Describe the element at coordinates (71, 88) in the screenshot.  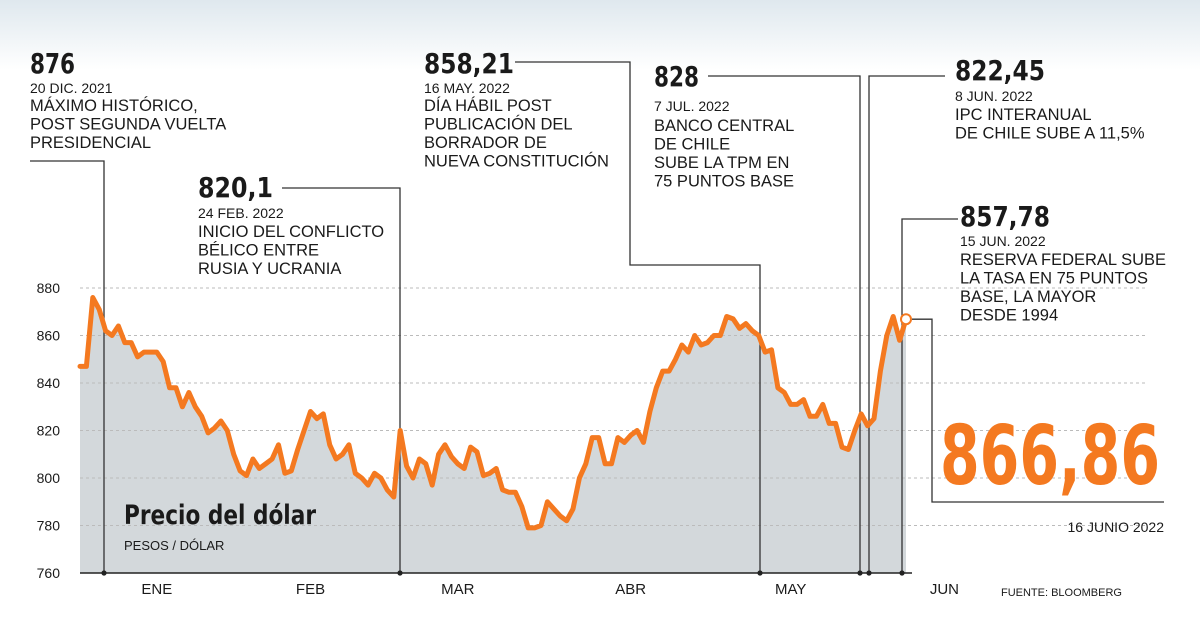
I see `annotation-date: 20 DIC. 2021` at that location.